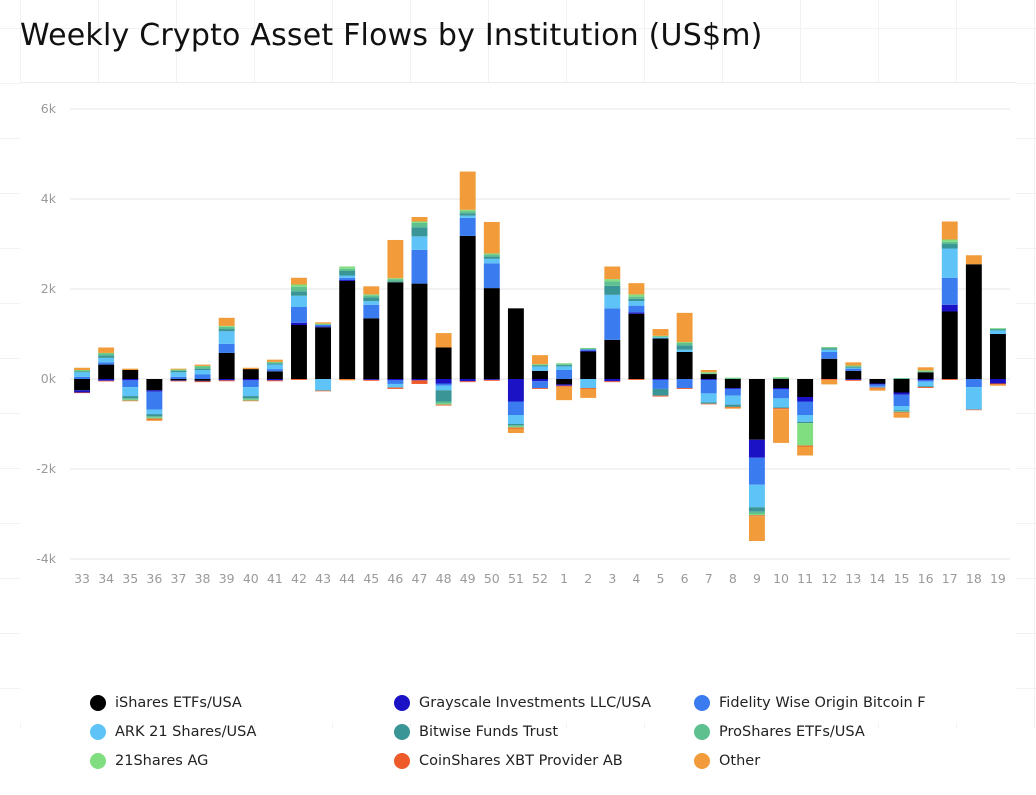 Image resolution: width=1036 pixels, height=795 pixels. Describe the element at coordinates (371, 578) in the screenshot. I see `x-tick-label: 45` at that location.